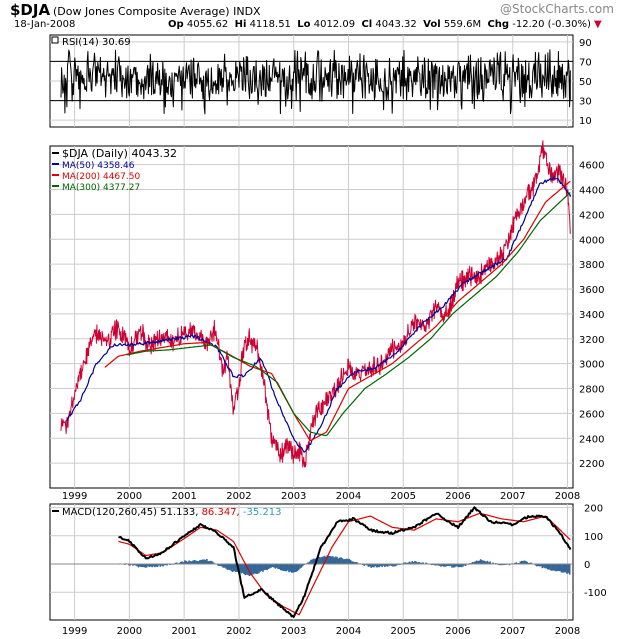 The width and height of the screenshot is (620, 639). Describe the element at coordinates (172, 512) in the screenshot. I see `macd-legend: MACD(120,260,45) 51.133, 86.347, -35.213` at that location.